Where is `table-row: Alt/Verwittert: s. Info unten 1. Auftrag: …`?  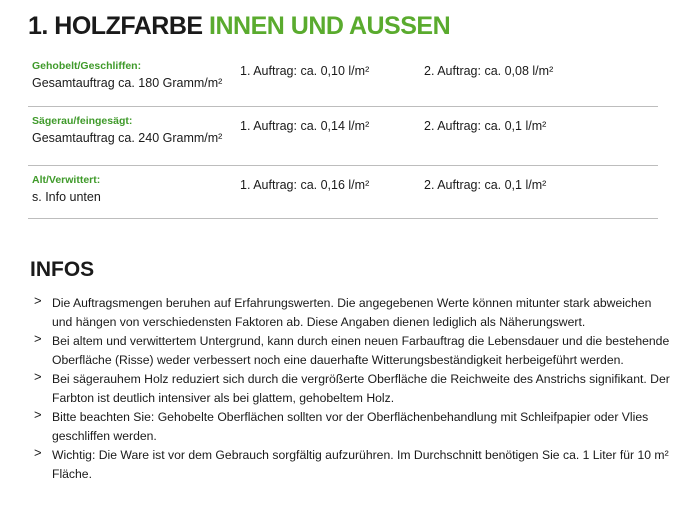
table-row: Alt/Verwittert: s. Info unten 1. Auftrag: … is located at coordinates (343, 192).